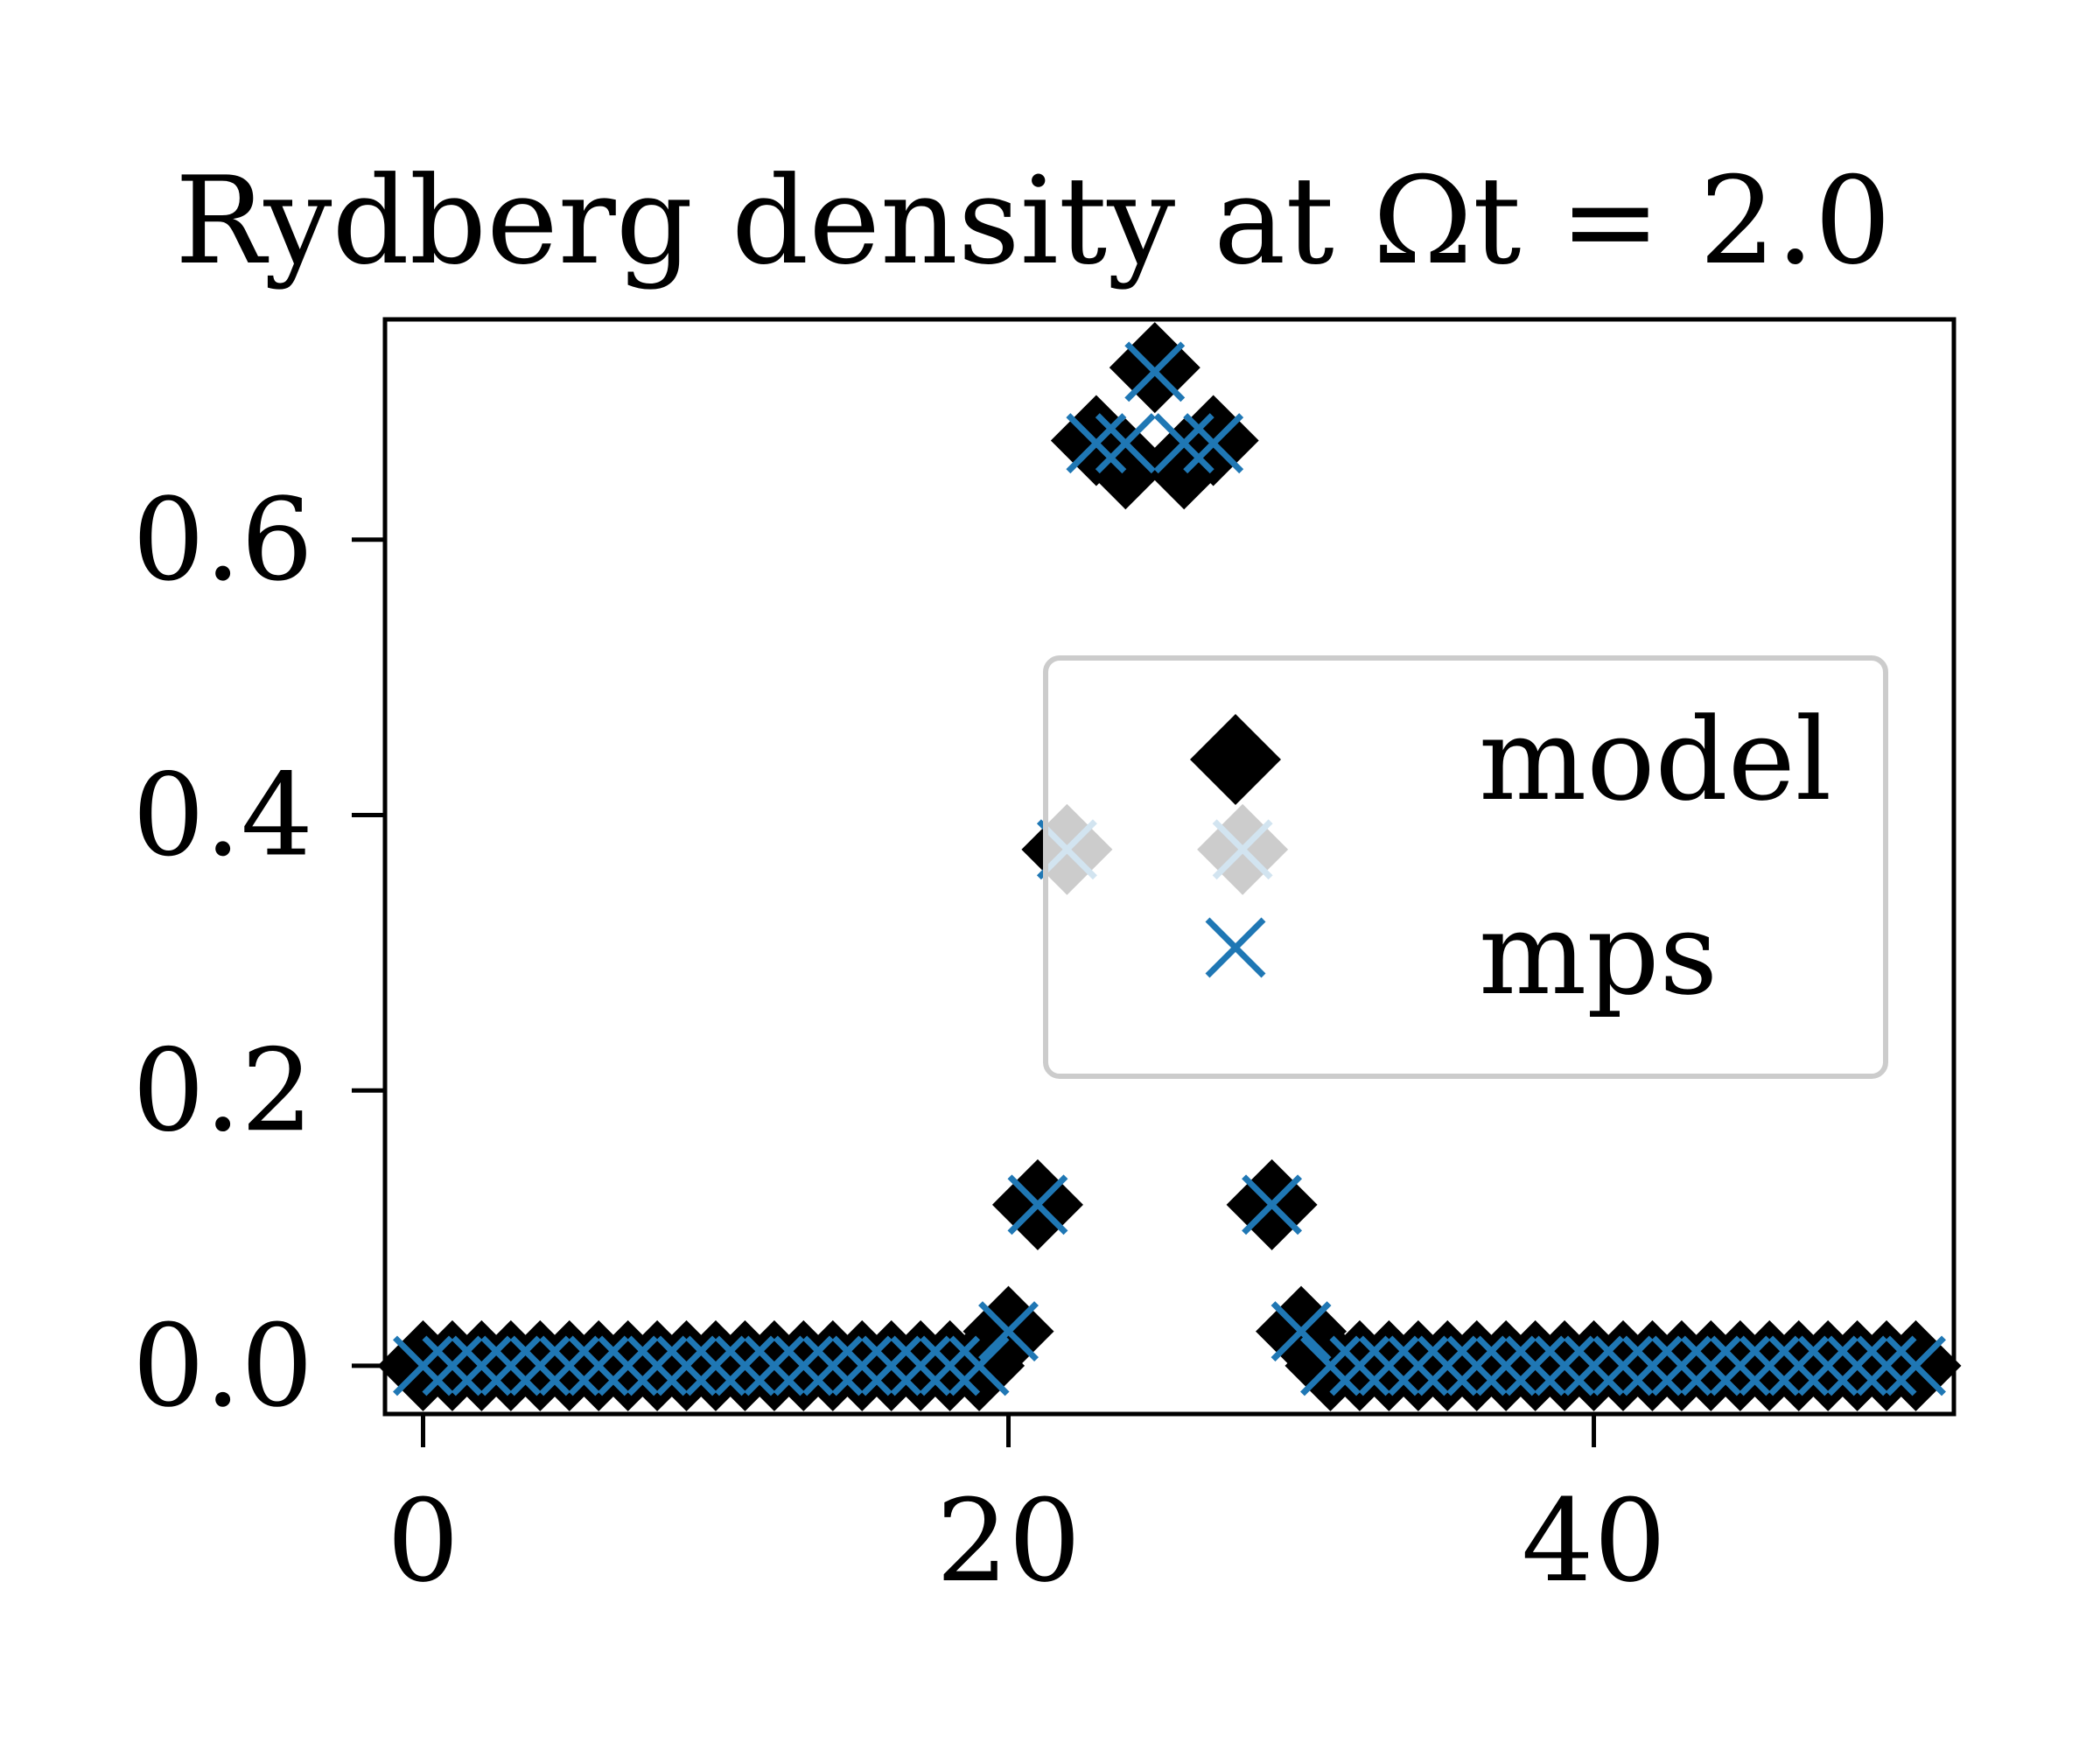 This screenshot has height=1750, width=2100. I want to click on legend-model-label: model, so click(1655, 759).